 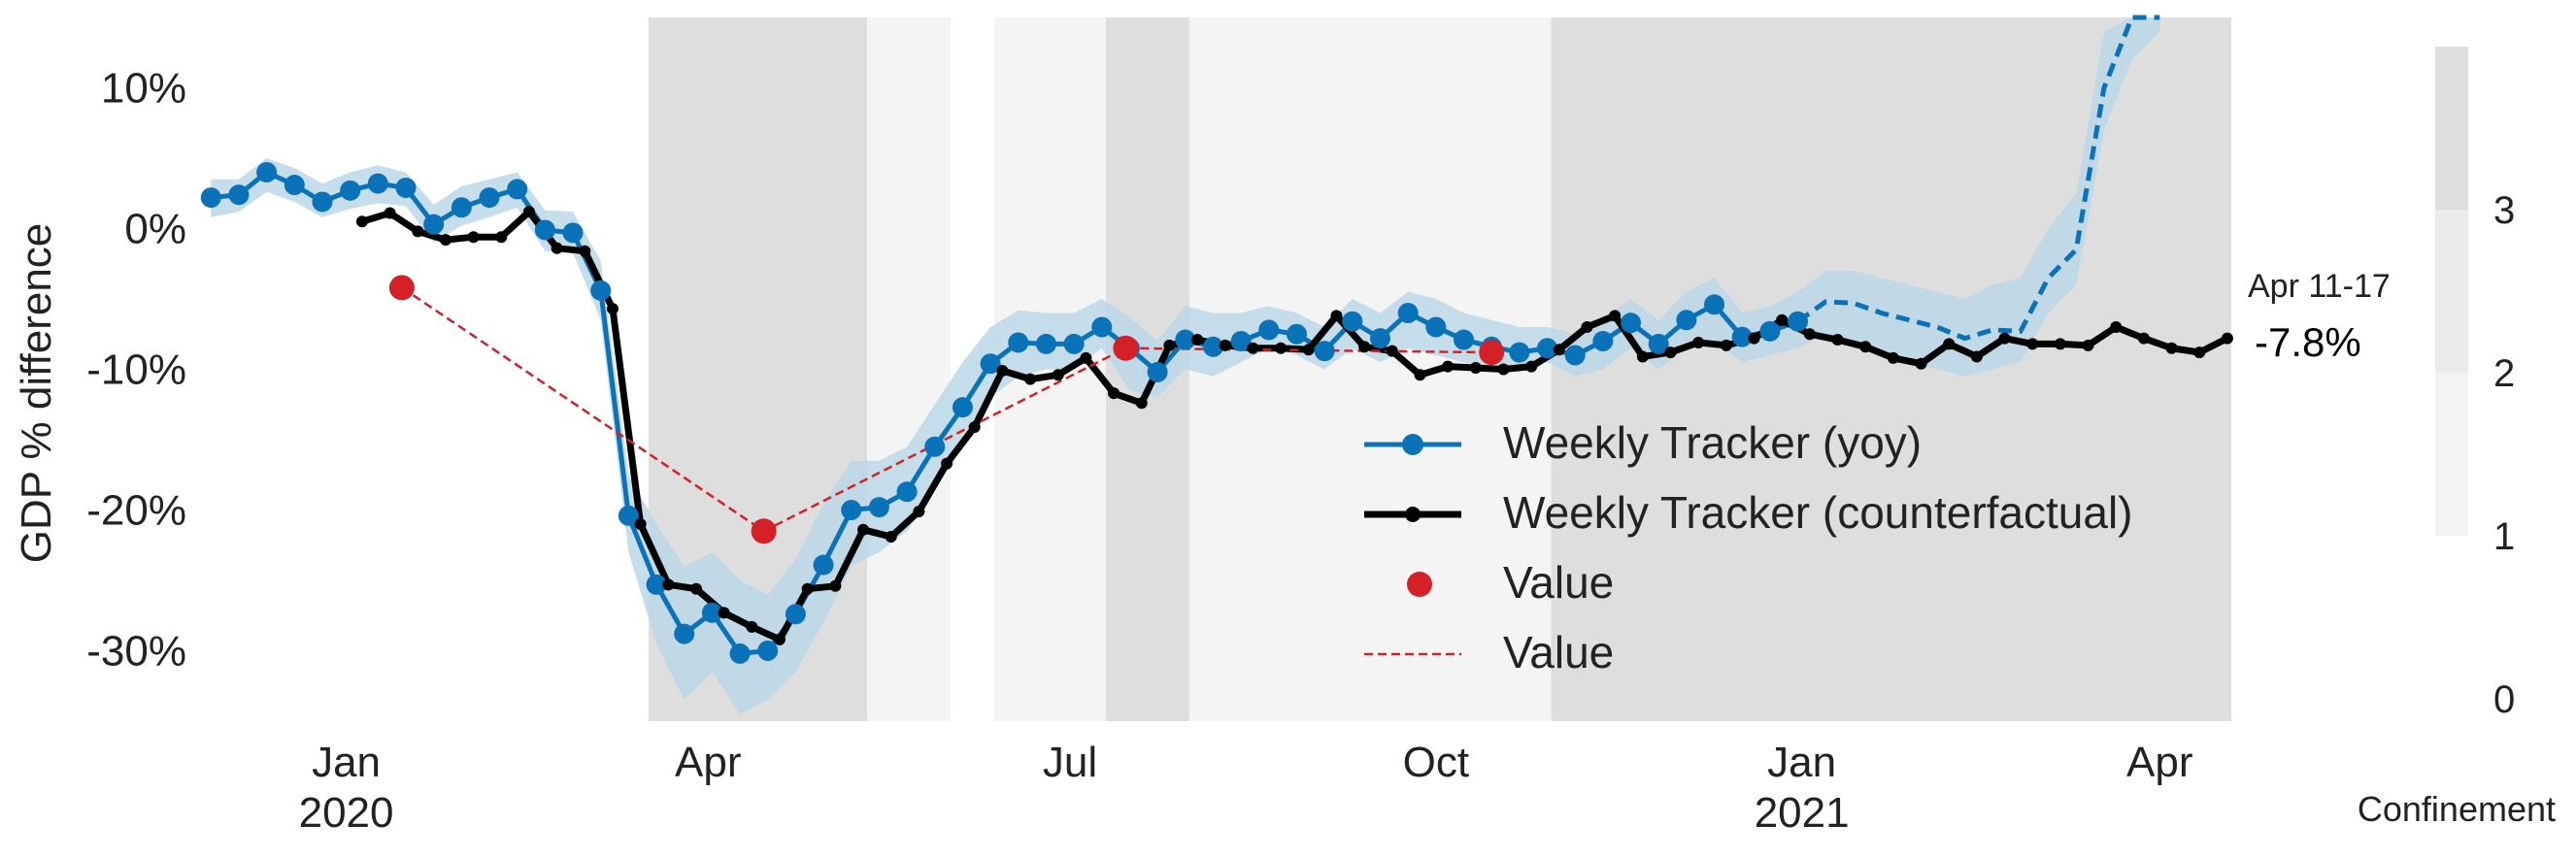 What do you see at coordinates (764, 531) in the screenshot?
I see `value-point` at bounding box center [764, 531].